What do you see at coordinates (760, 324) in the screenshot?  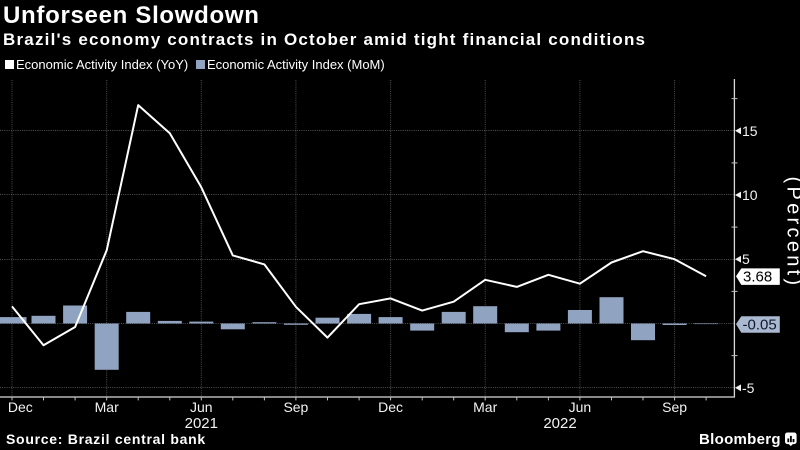 I see `svg-text: -0.05` at bounding box center [760, 324].